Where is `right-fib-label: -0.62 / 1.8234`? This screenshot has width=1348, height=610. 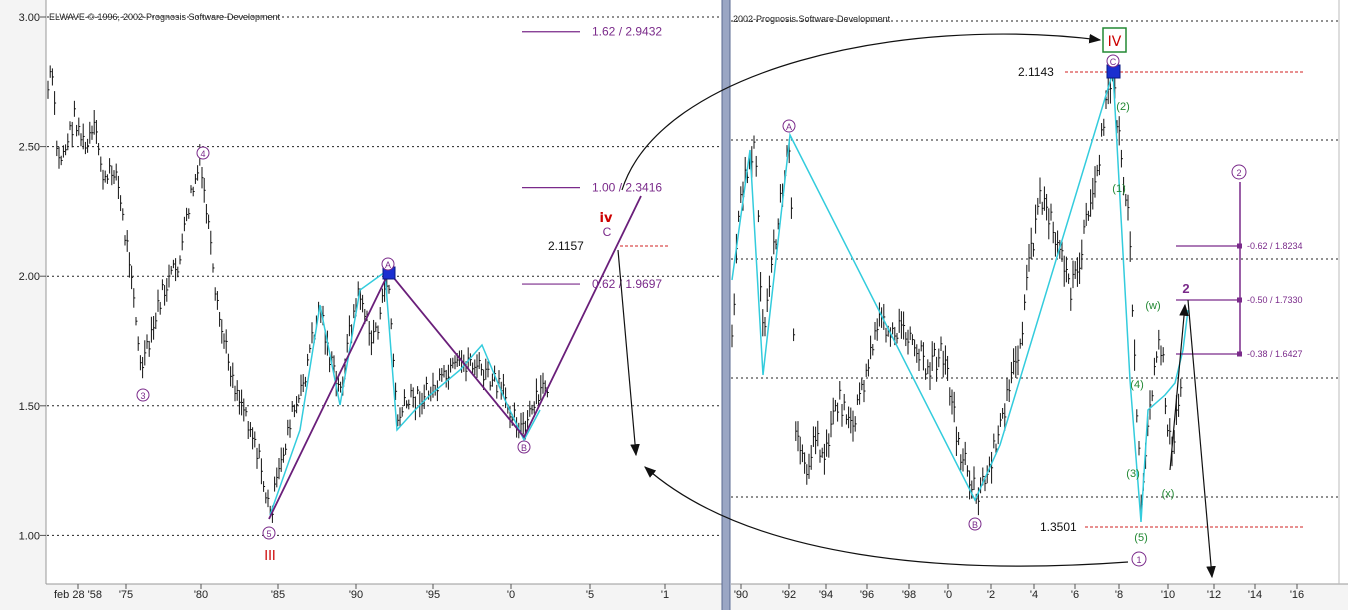
right-fib-label: -0.62 / 1.8234 is located at coordinates (1275, 246).